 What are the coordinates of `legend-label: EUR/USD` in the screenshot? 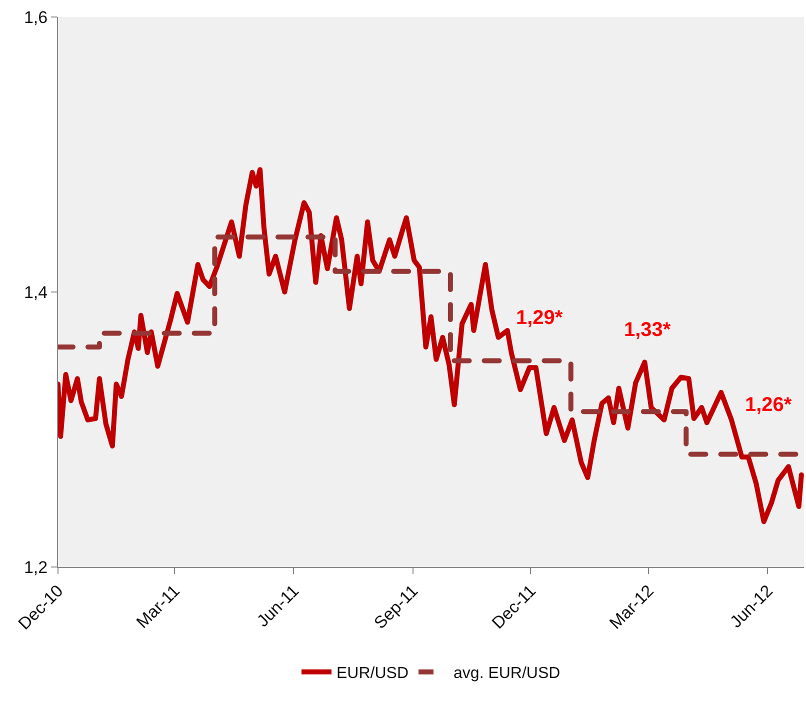 It's located at (372, 673).